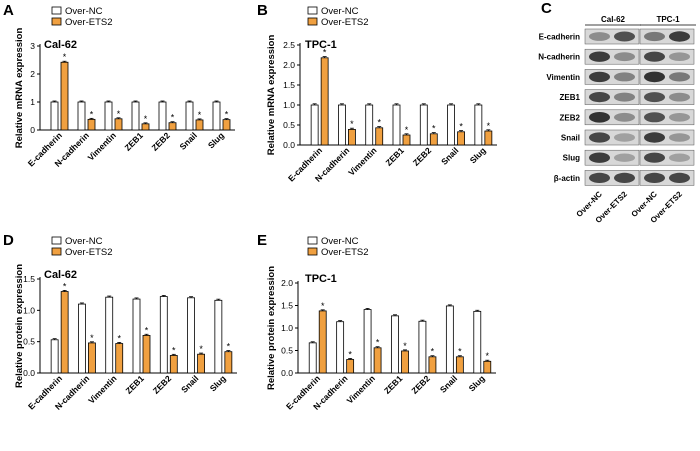 This screenshot has width=700, height=451. I want to click on chart-d-ytick-label: 0.0, so click(29, 373).